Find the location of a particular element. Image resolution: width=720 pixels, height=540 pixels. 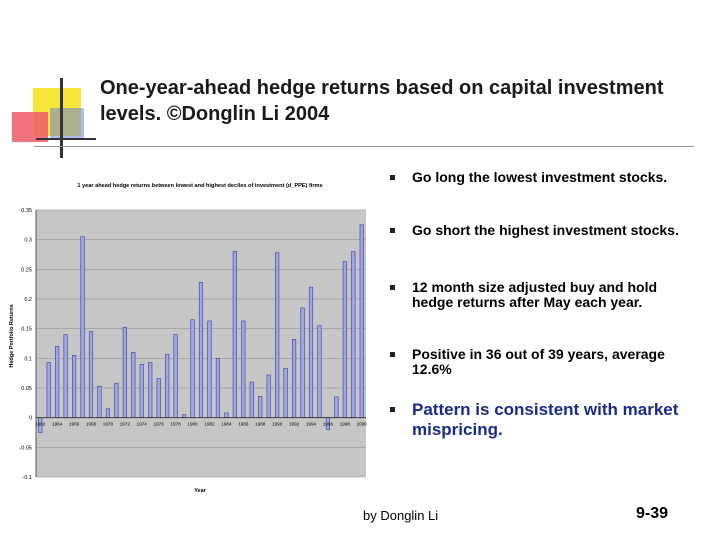

decorative-red-square is located at coordinates (30, 127).